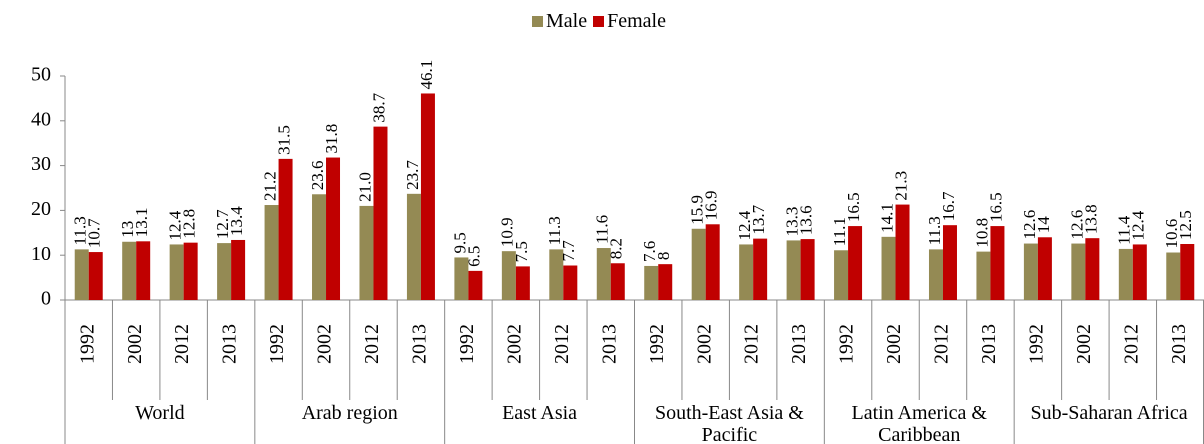 The image size is (1204, 444). I want to click on value-label: 21.3, so click(900, 186).